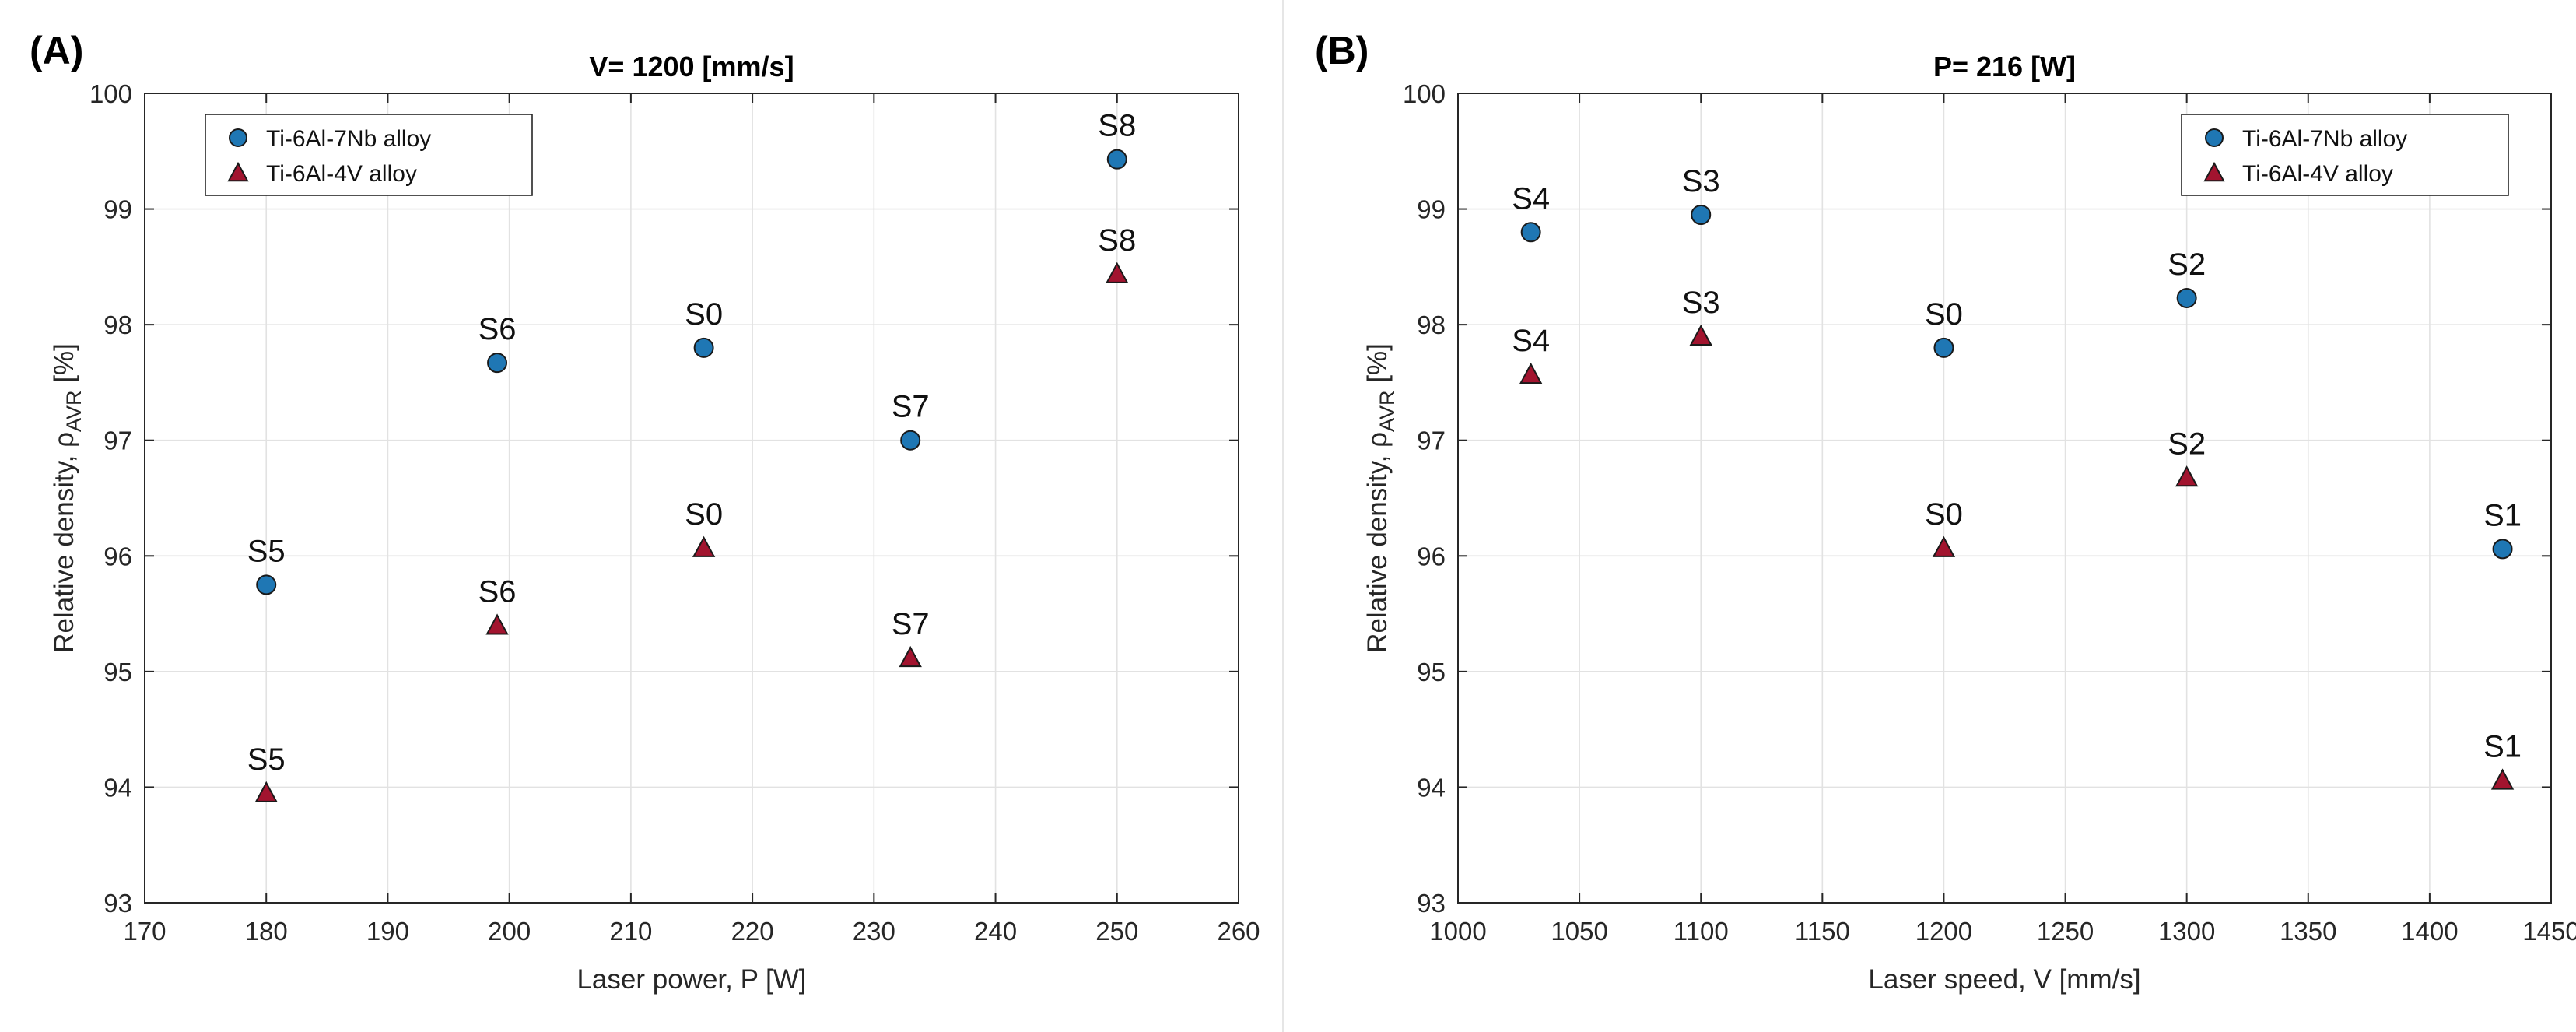  Describe the element at coordinates (1116, 159) in the screenshot. I see `data-point-s8-circle` at that location.